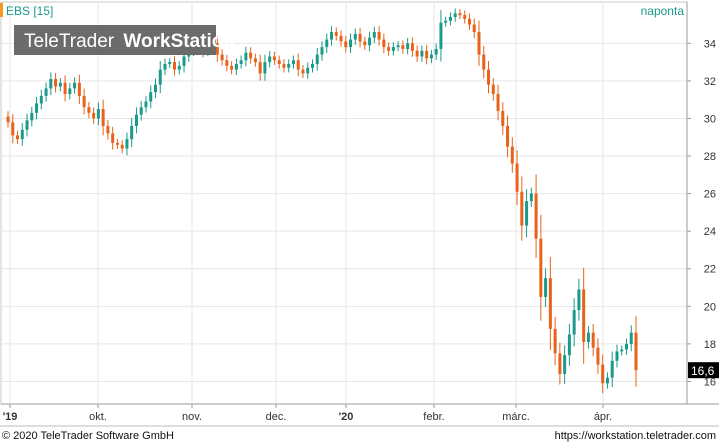 The image size is (719, 444). I want to click on y-tick-label: 28, so click(710, 157).